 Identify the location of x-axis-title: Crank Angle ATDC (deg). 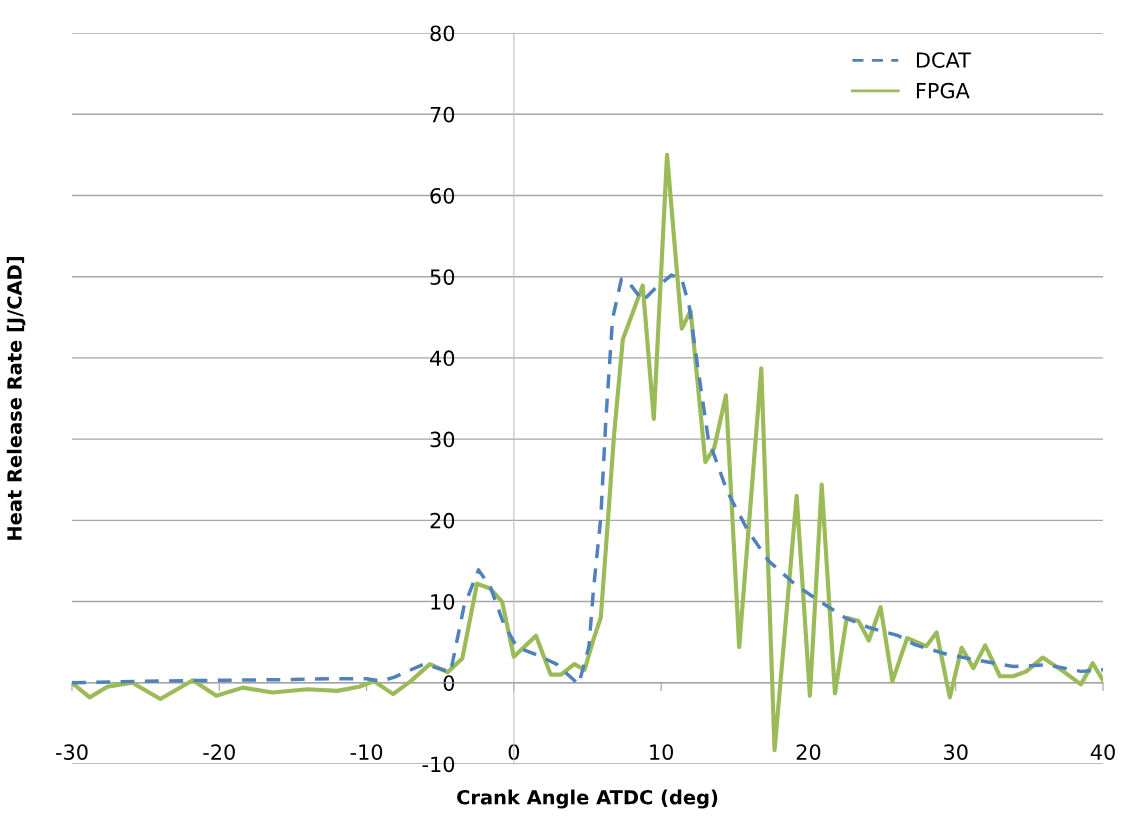
(587, 799).